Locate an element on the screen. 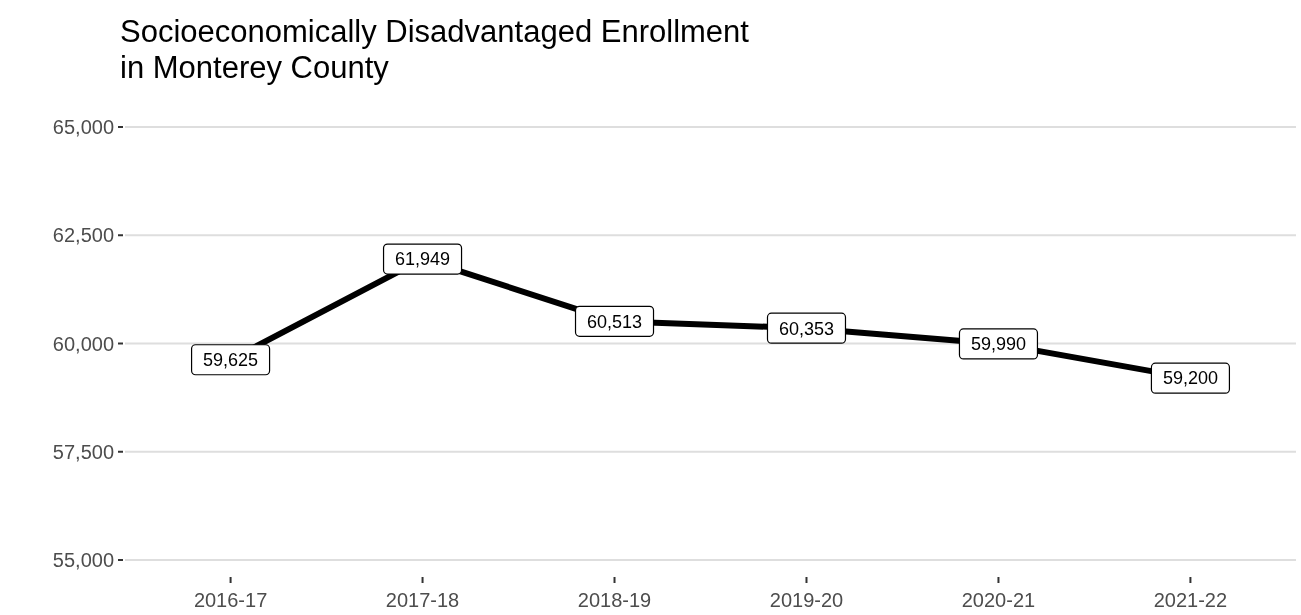 The height and width of the screenshot is (615, 1301). y-tick-label: 62,500 is located at coordinates (83, 235).